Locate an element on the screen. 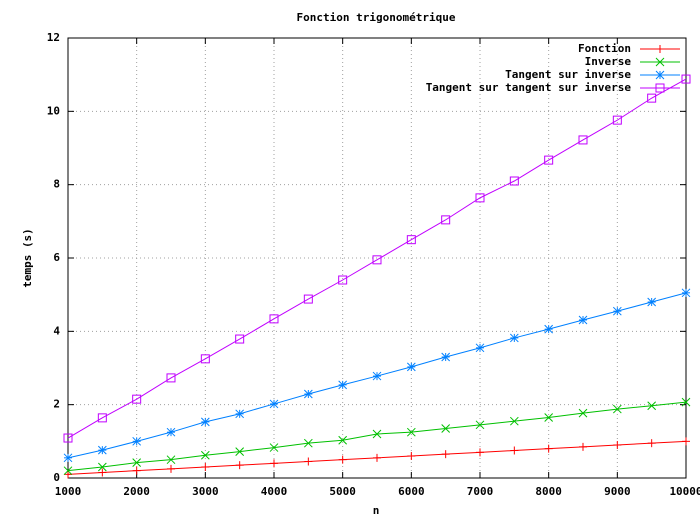 The image size is (700, 520). x-tick-label: 9000 is located at coordinates (617, 491).